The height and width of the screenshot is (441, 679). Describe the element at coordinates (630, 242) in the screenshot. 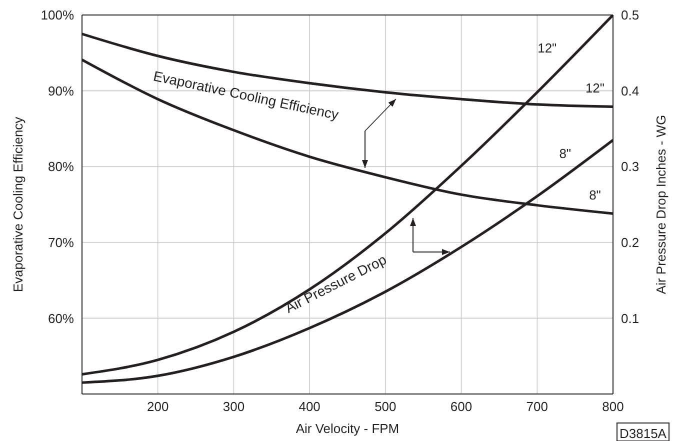

I see `y2-tick-label: 0.2` at that location.